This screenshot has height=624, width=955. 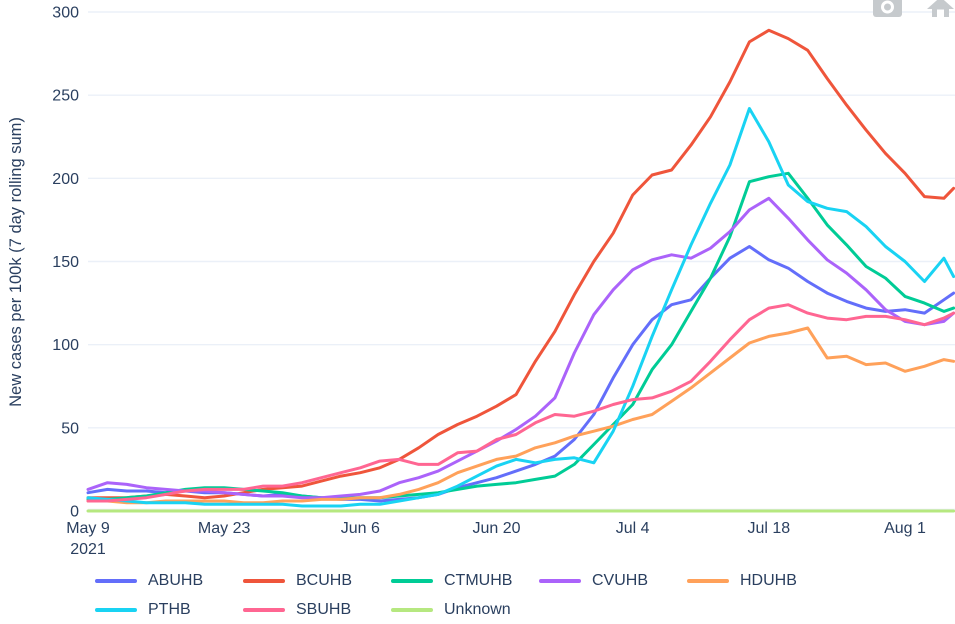 I want to click on home-icon, so click(x=940, y=8).